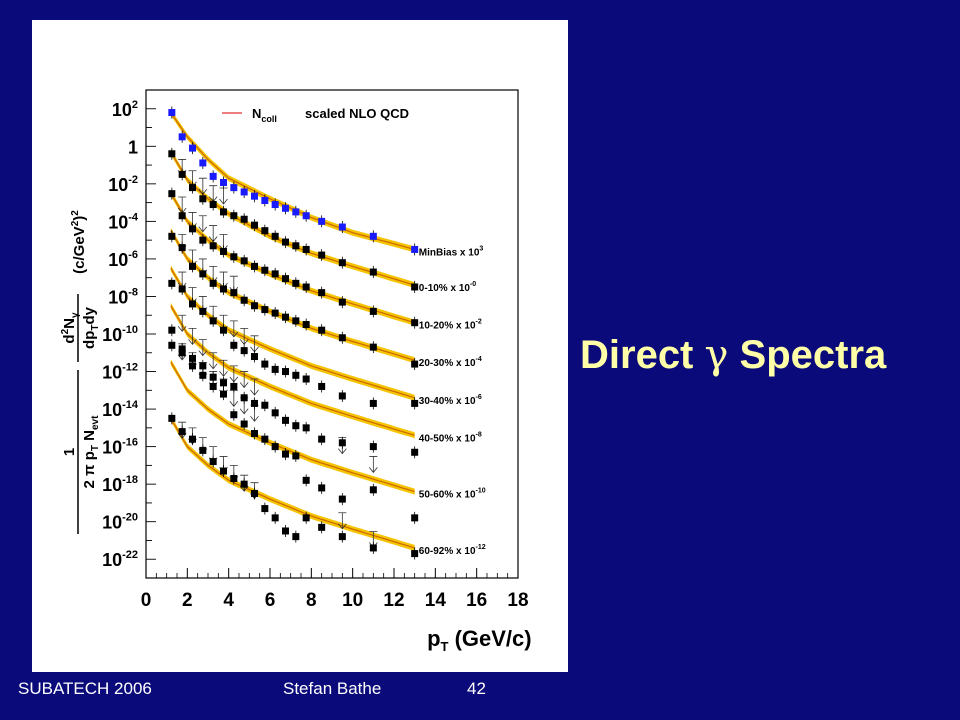 This screenshot has height=720, width=960. I want to click on y-tick-label-5: 10⁻⁸, so click(123, 296).